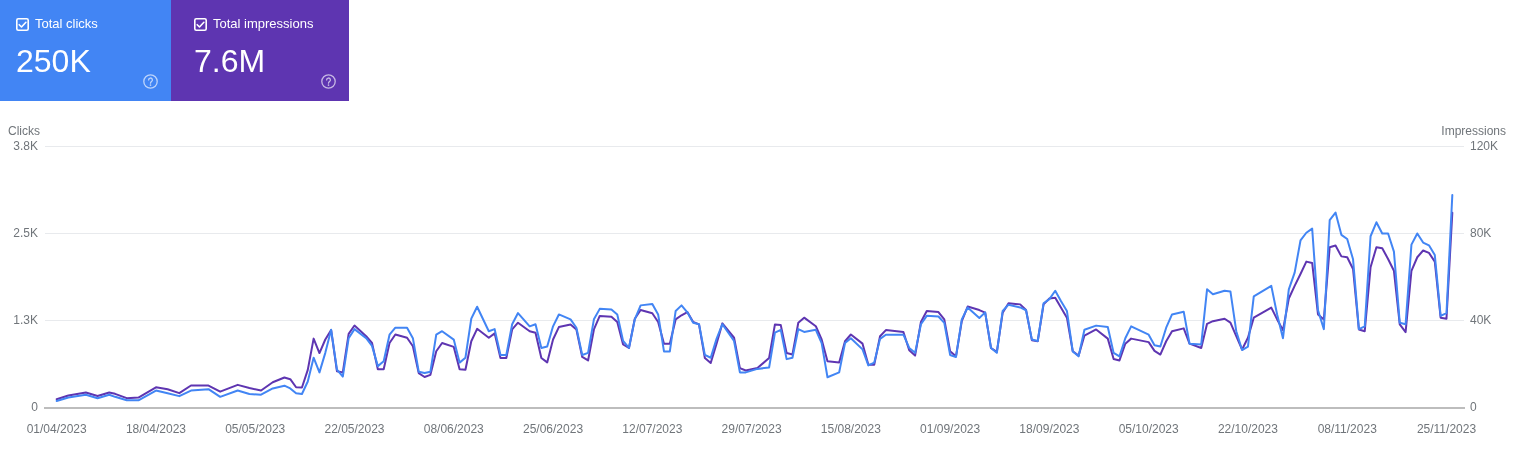 This screenshot has height=462, width=1532. Describe the element at coordinates (25, 232) in the screenshot. I see `y-tick-label: 2.5K` at that location.